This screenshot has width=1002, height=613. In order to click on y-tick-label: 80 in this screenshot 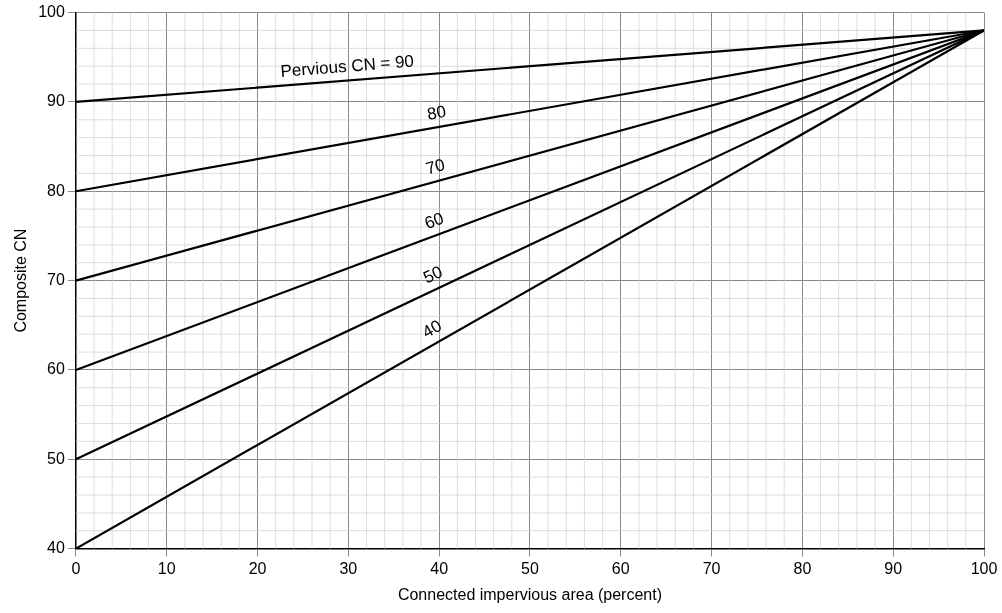, I will do `click(56, 190)`.